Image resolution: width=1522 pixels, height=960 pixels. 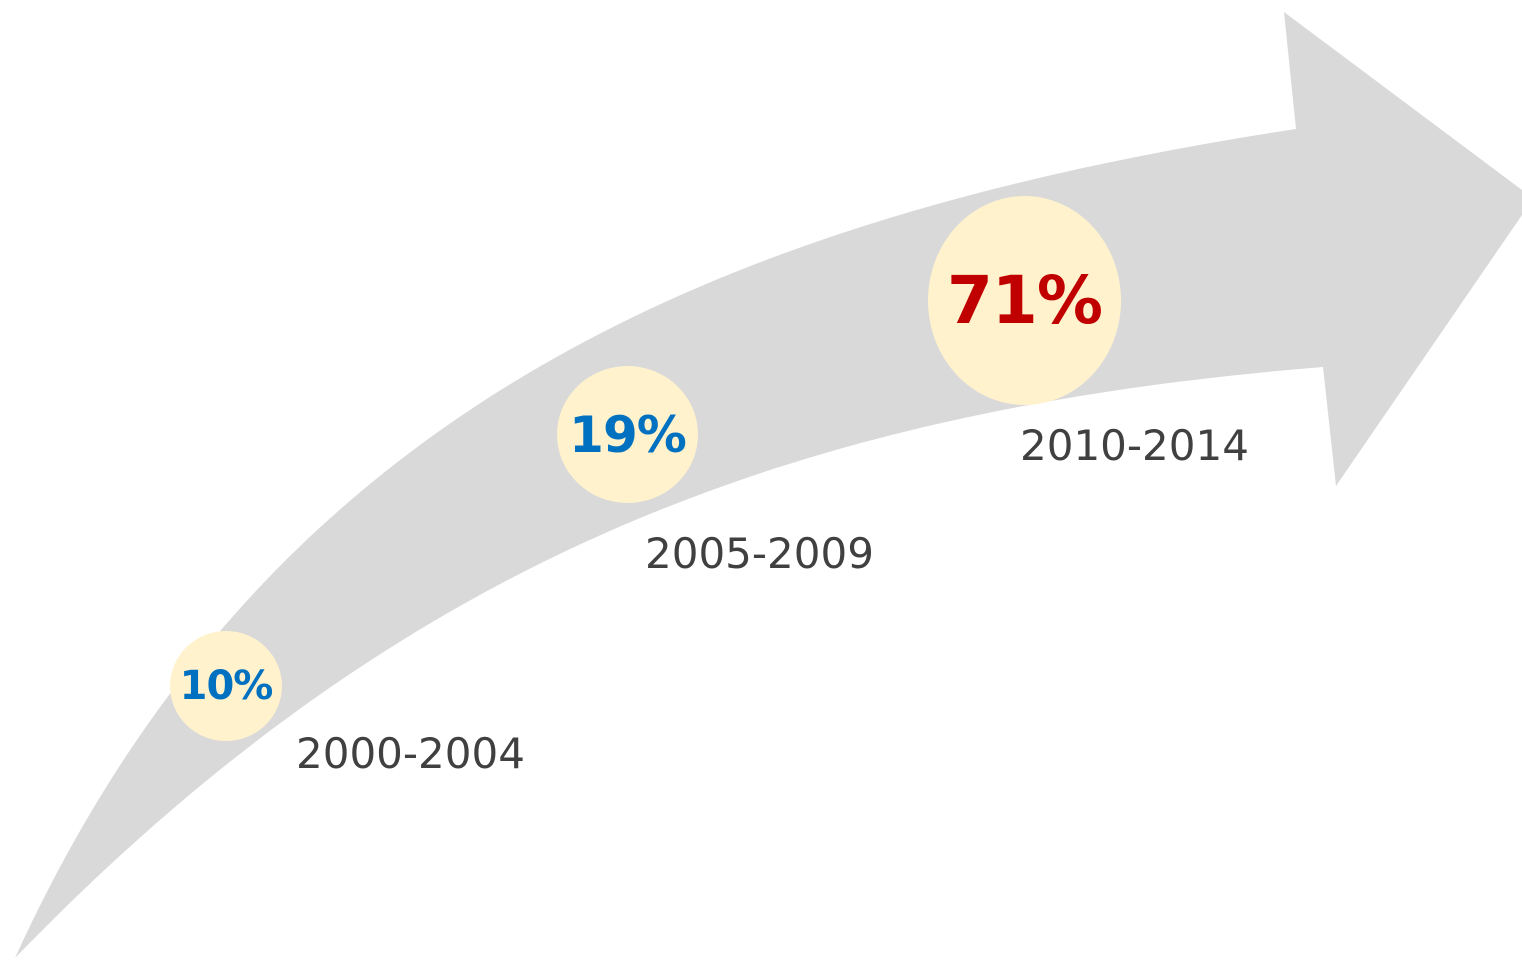 What do you see at coordinates (1024, 300) in the screenshot?
I see `stage-3-percentage-bubble: 71%` at bounding box center [1024, 300].